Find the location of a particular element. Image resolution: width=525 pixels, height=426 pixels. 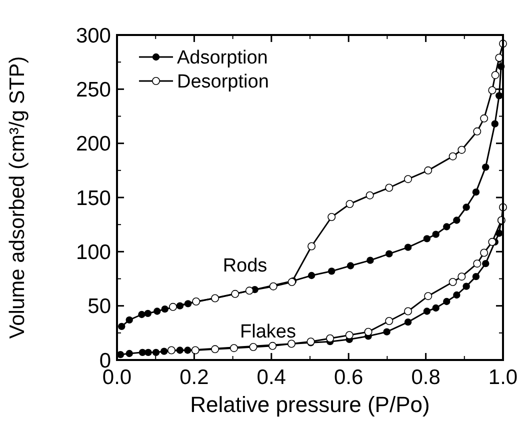

y-tick-label: 50 is located at coordinates (99, 306).